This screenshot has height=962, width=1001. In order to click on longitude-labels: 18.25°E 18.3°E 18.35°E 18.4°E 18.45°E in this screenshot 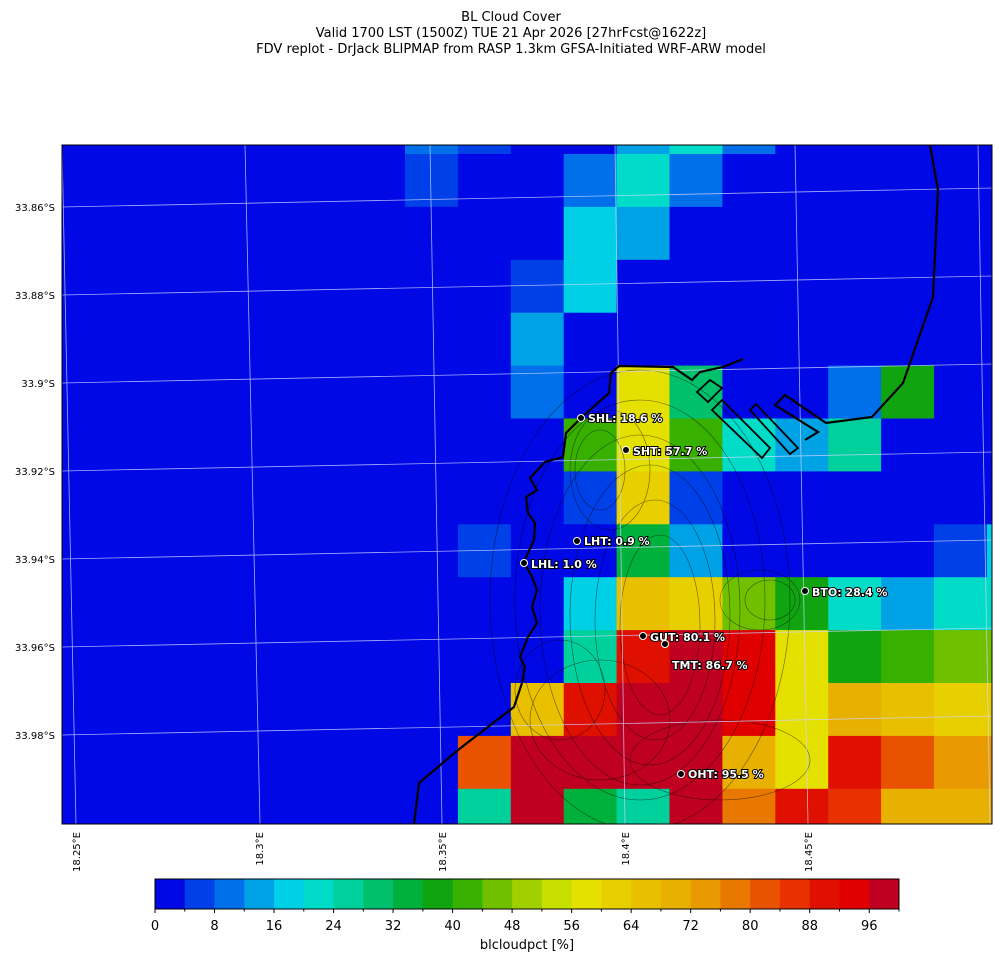, I will do `click(443, 852)`.